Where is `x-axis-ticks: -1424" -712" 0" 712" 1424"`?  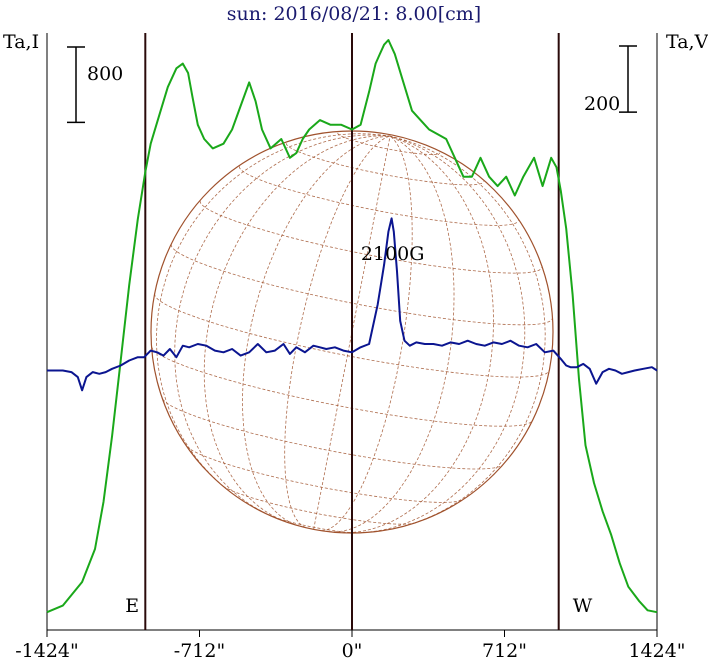 x-axis-ticks: -1424" -712" 0" 712" 1424" is located at coordinates (350, 646).